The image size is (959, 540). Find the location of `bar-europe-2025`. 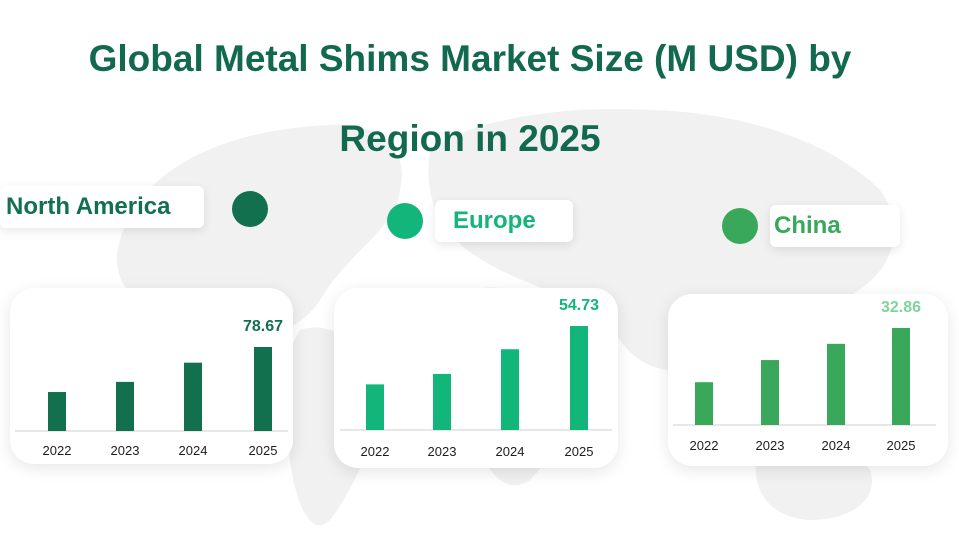

bar-europe-2025 is located at coordinates (579, 378).